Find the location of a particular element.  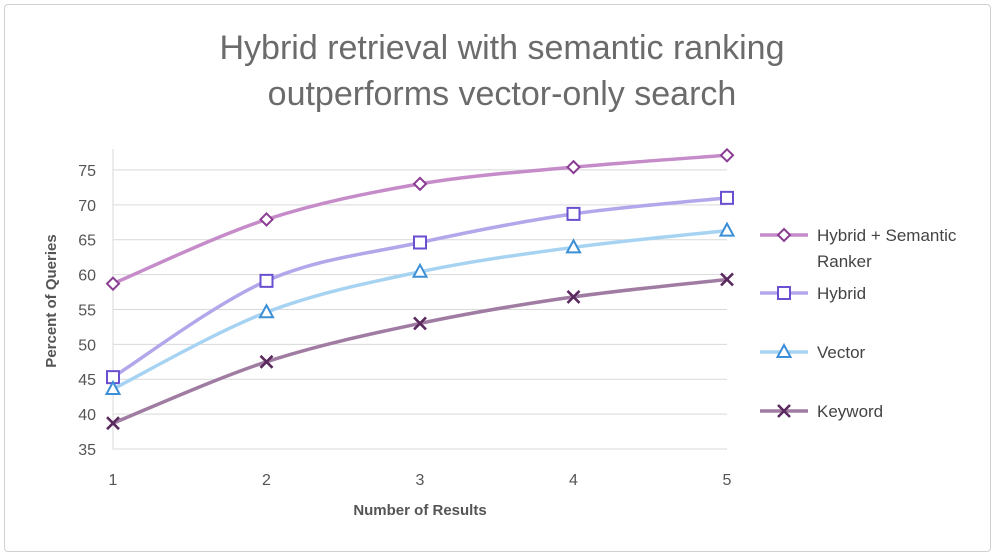

y-tick-label: 75 is located at coordinates (87, 171).